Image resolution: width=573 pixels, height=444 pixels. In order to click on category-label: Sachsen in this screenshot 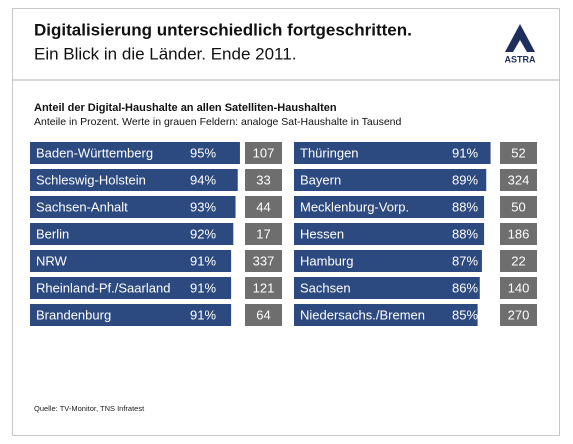, I will do `click(325, 287)`.